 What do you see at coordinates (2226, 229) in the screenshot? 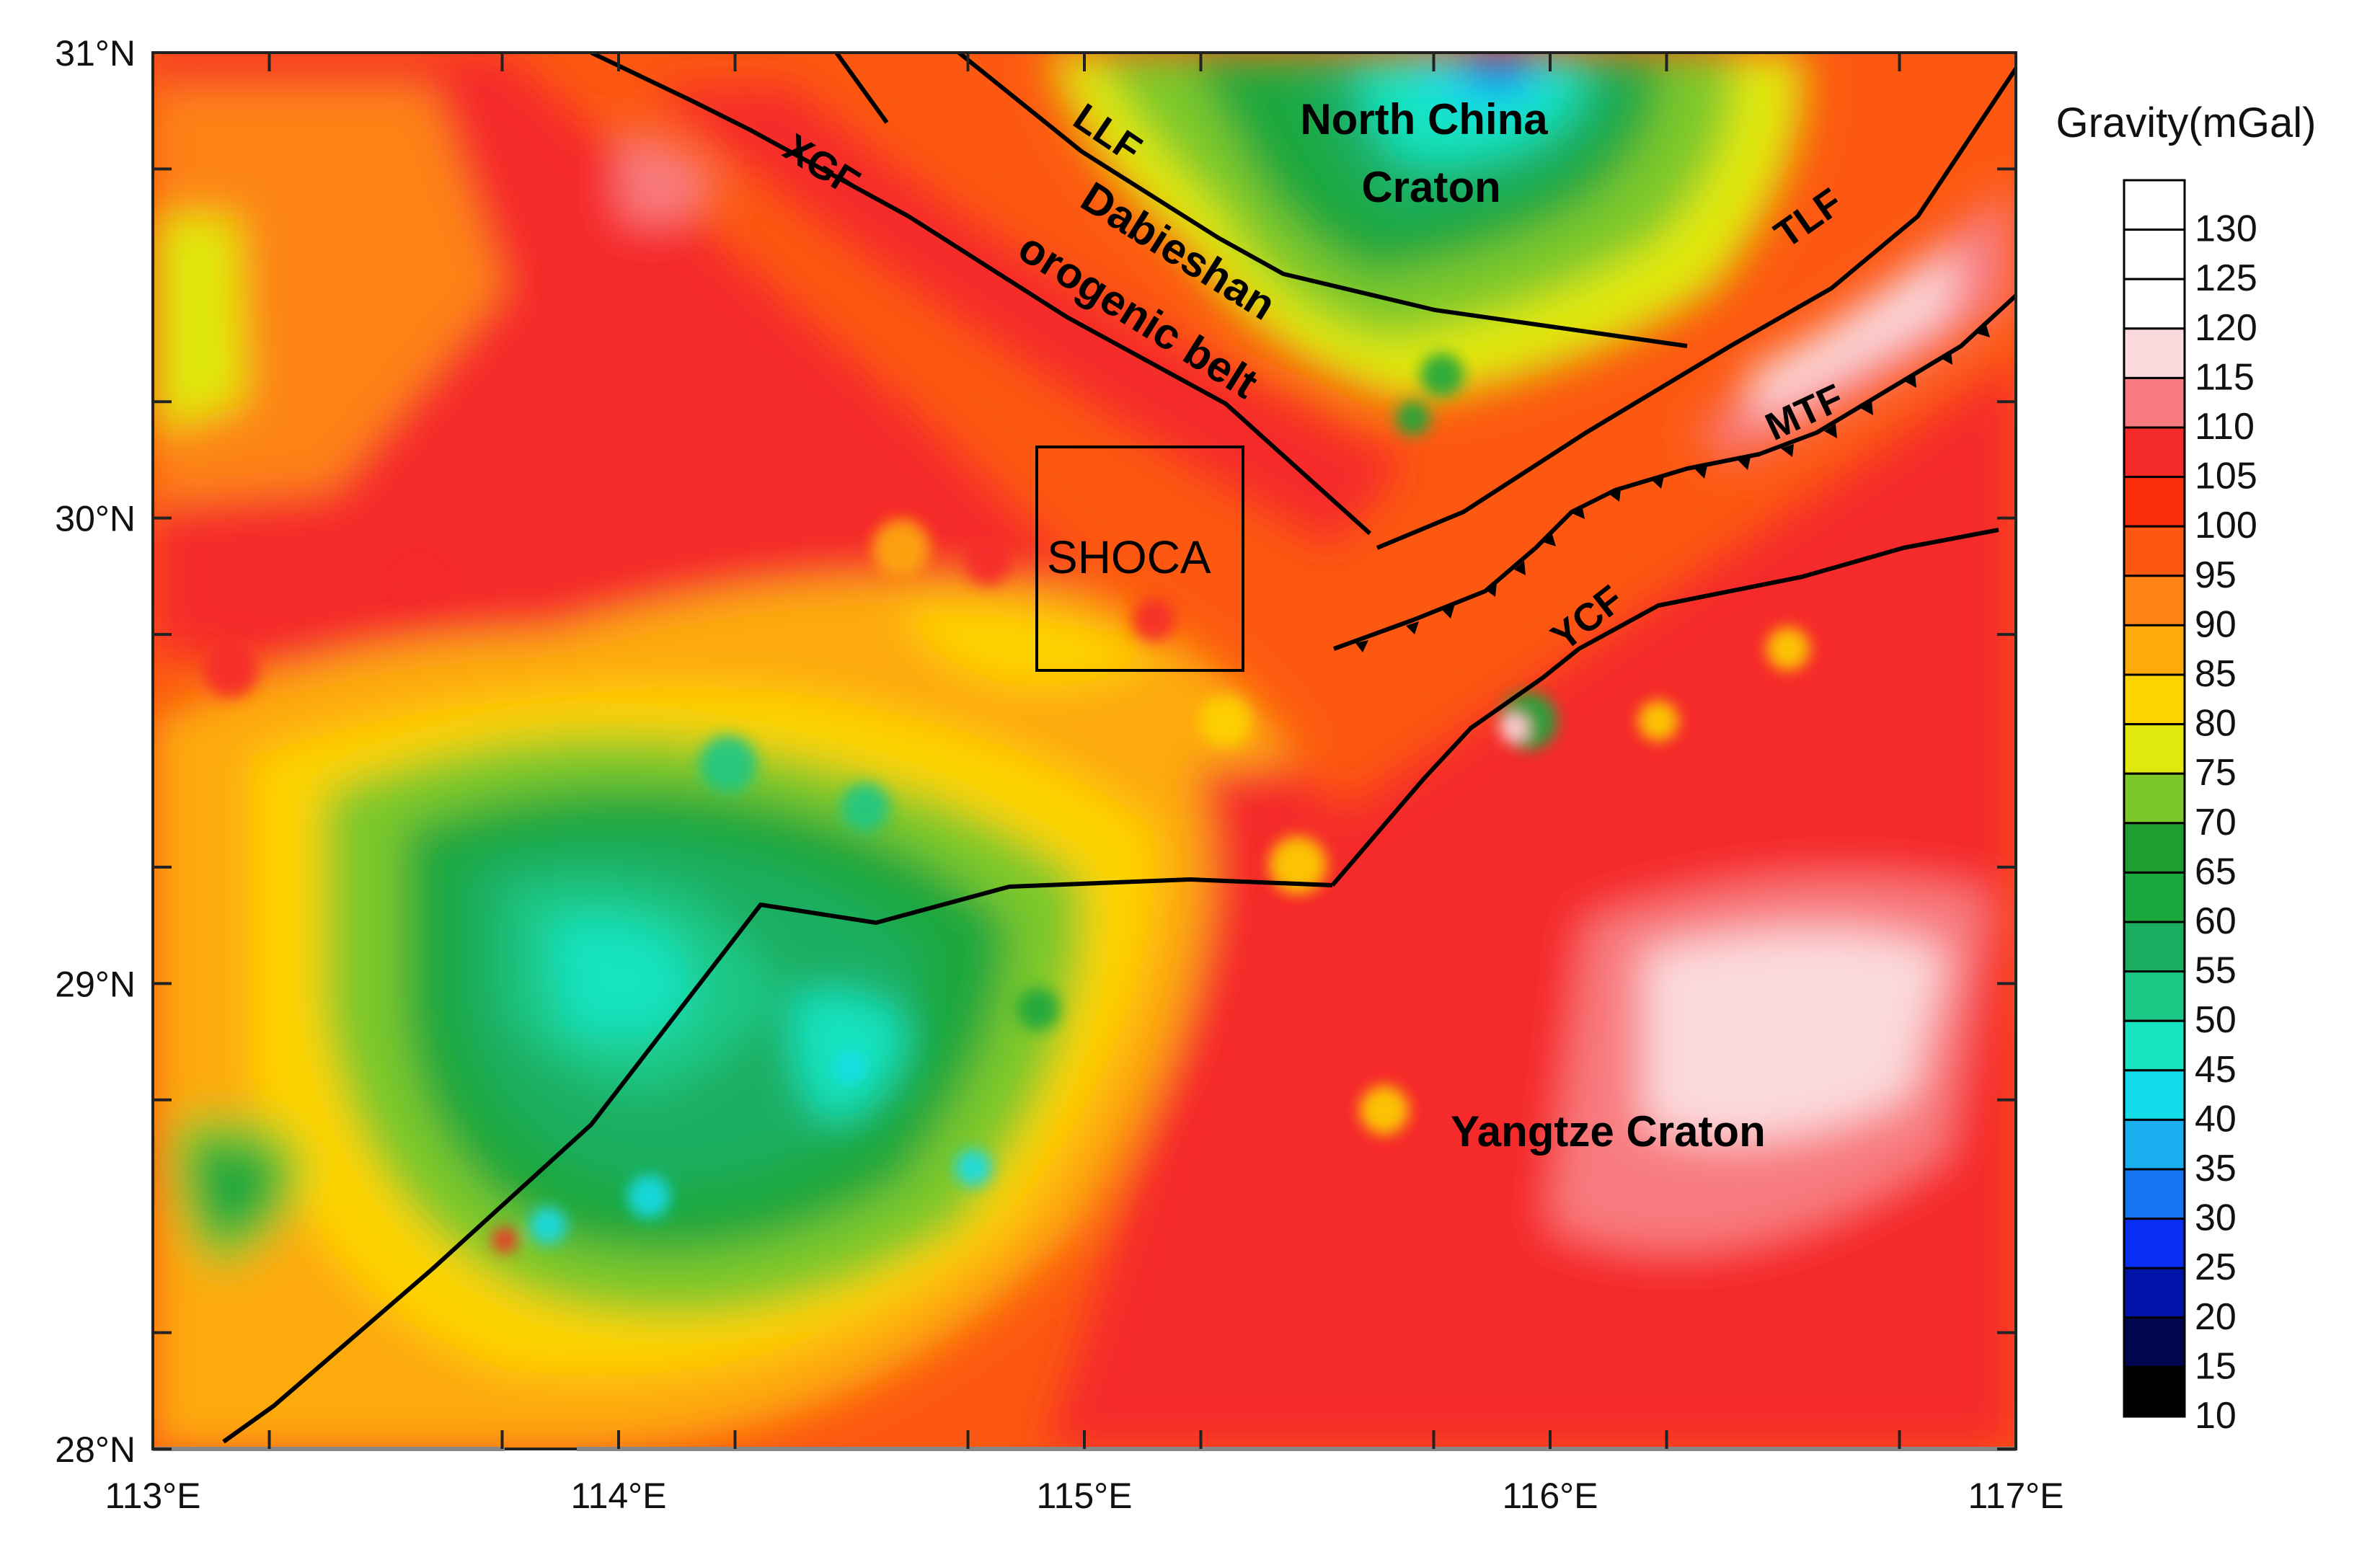
I see `colorbar-label: 130` at bounding box center [2226, 229].